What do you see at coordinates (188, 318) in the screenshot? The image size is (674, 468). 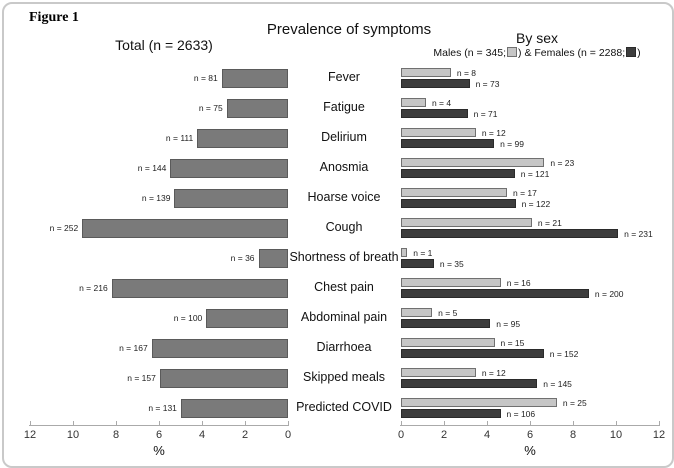 I see `total-bar-label-abdominal-pain: n = 100` at bounding box center [188, 318].